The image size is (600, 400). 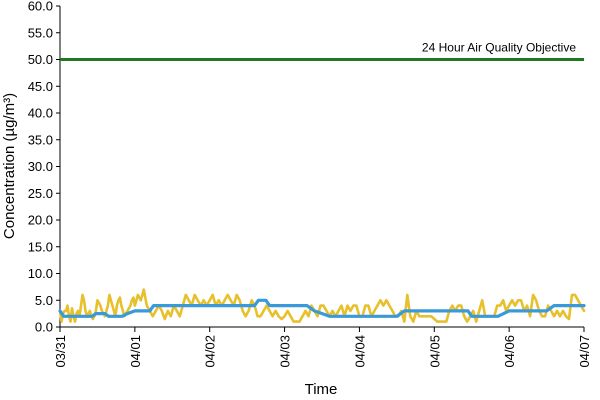 I want to click on x-tick-label: 04/02, so click(x=210, y=351).